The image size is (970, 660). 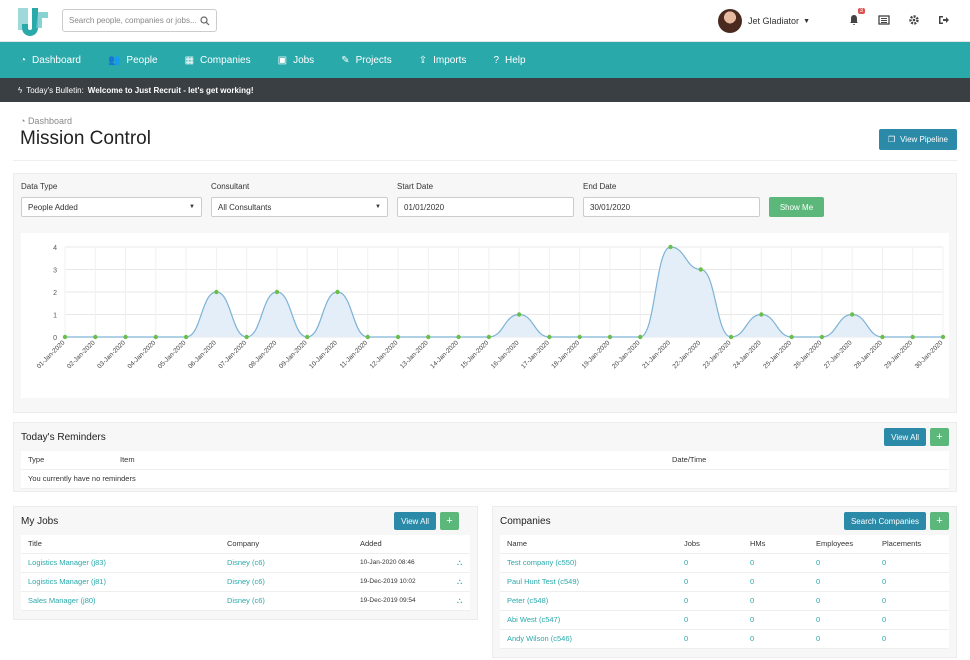 I want to click on search-icon, so click(x=205, y=20).